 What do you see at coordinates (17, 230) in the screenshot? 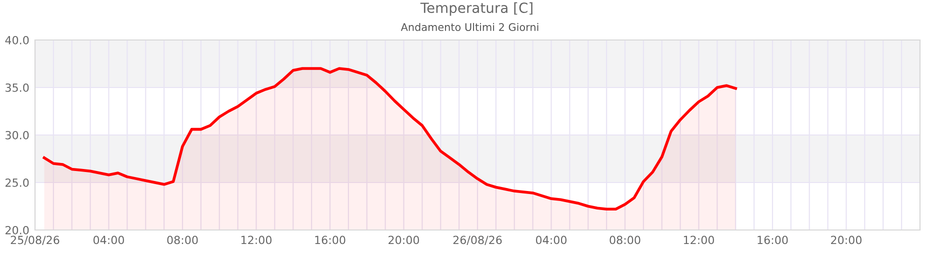
I see `y-tick-label: 20.0` at bounding box center [17, 230].